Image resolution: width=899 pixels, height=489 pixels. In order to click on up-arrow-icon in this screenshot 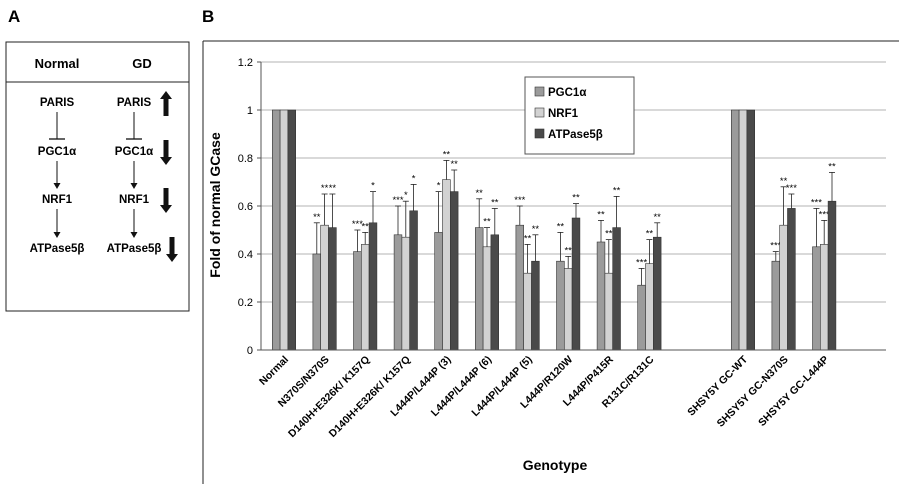, I will do `click(166, 103)`.